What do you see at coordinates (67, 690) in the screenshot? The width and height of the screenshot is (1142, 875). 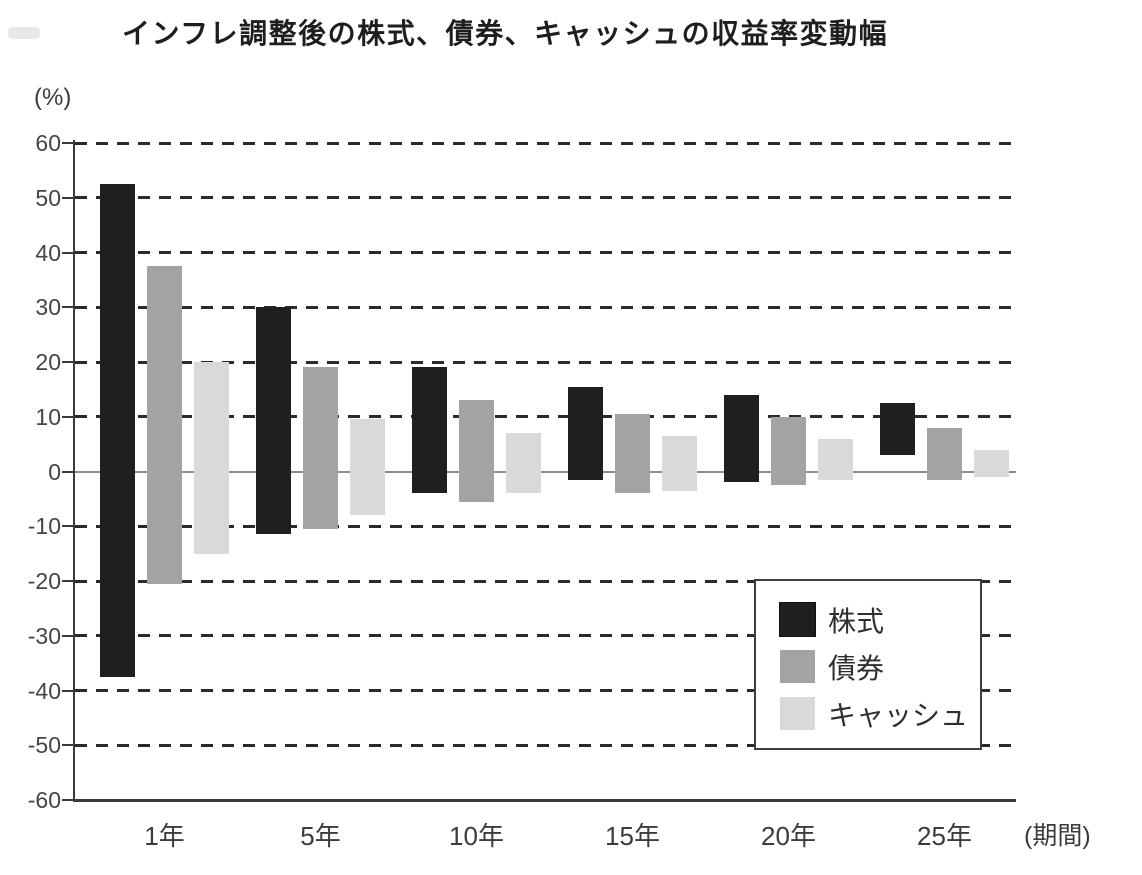 I see `y-tick--40` at bounding box center [67, 690].